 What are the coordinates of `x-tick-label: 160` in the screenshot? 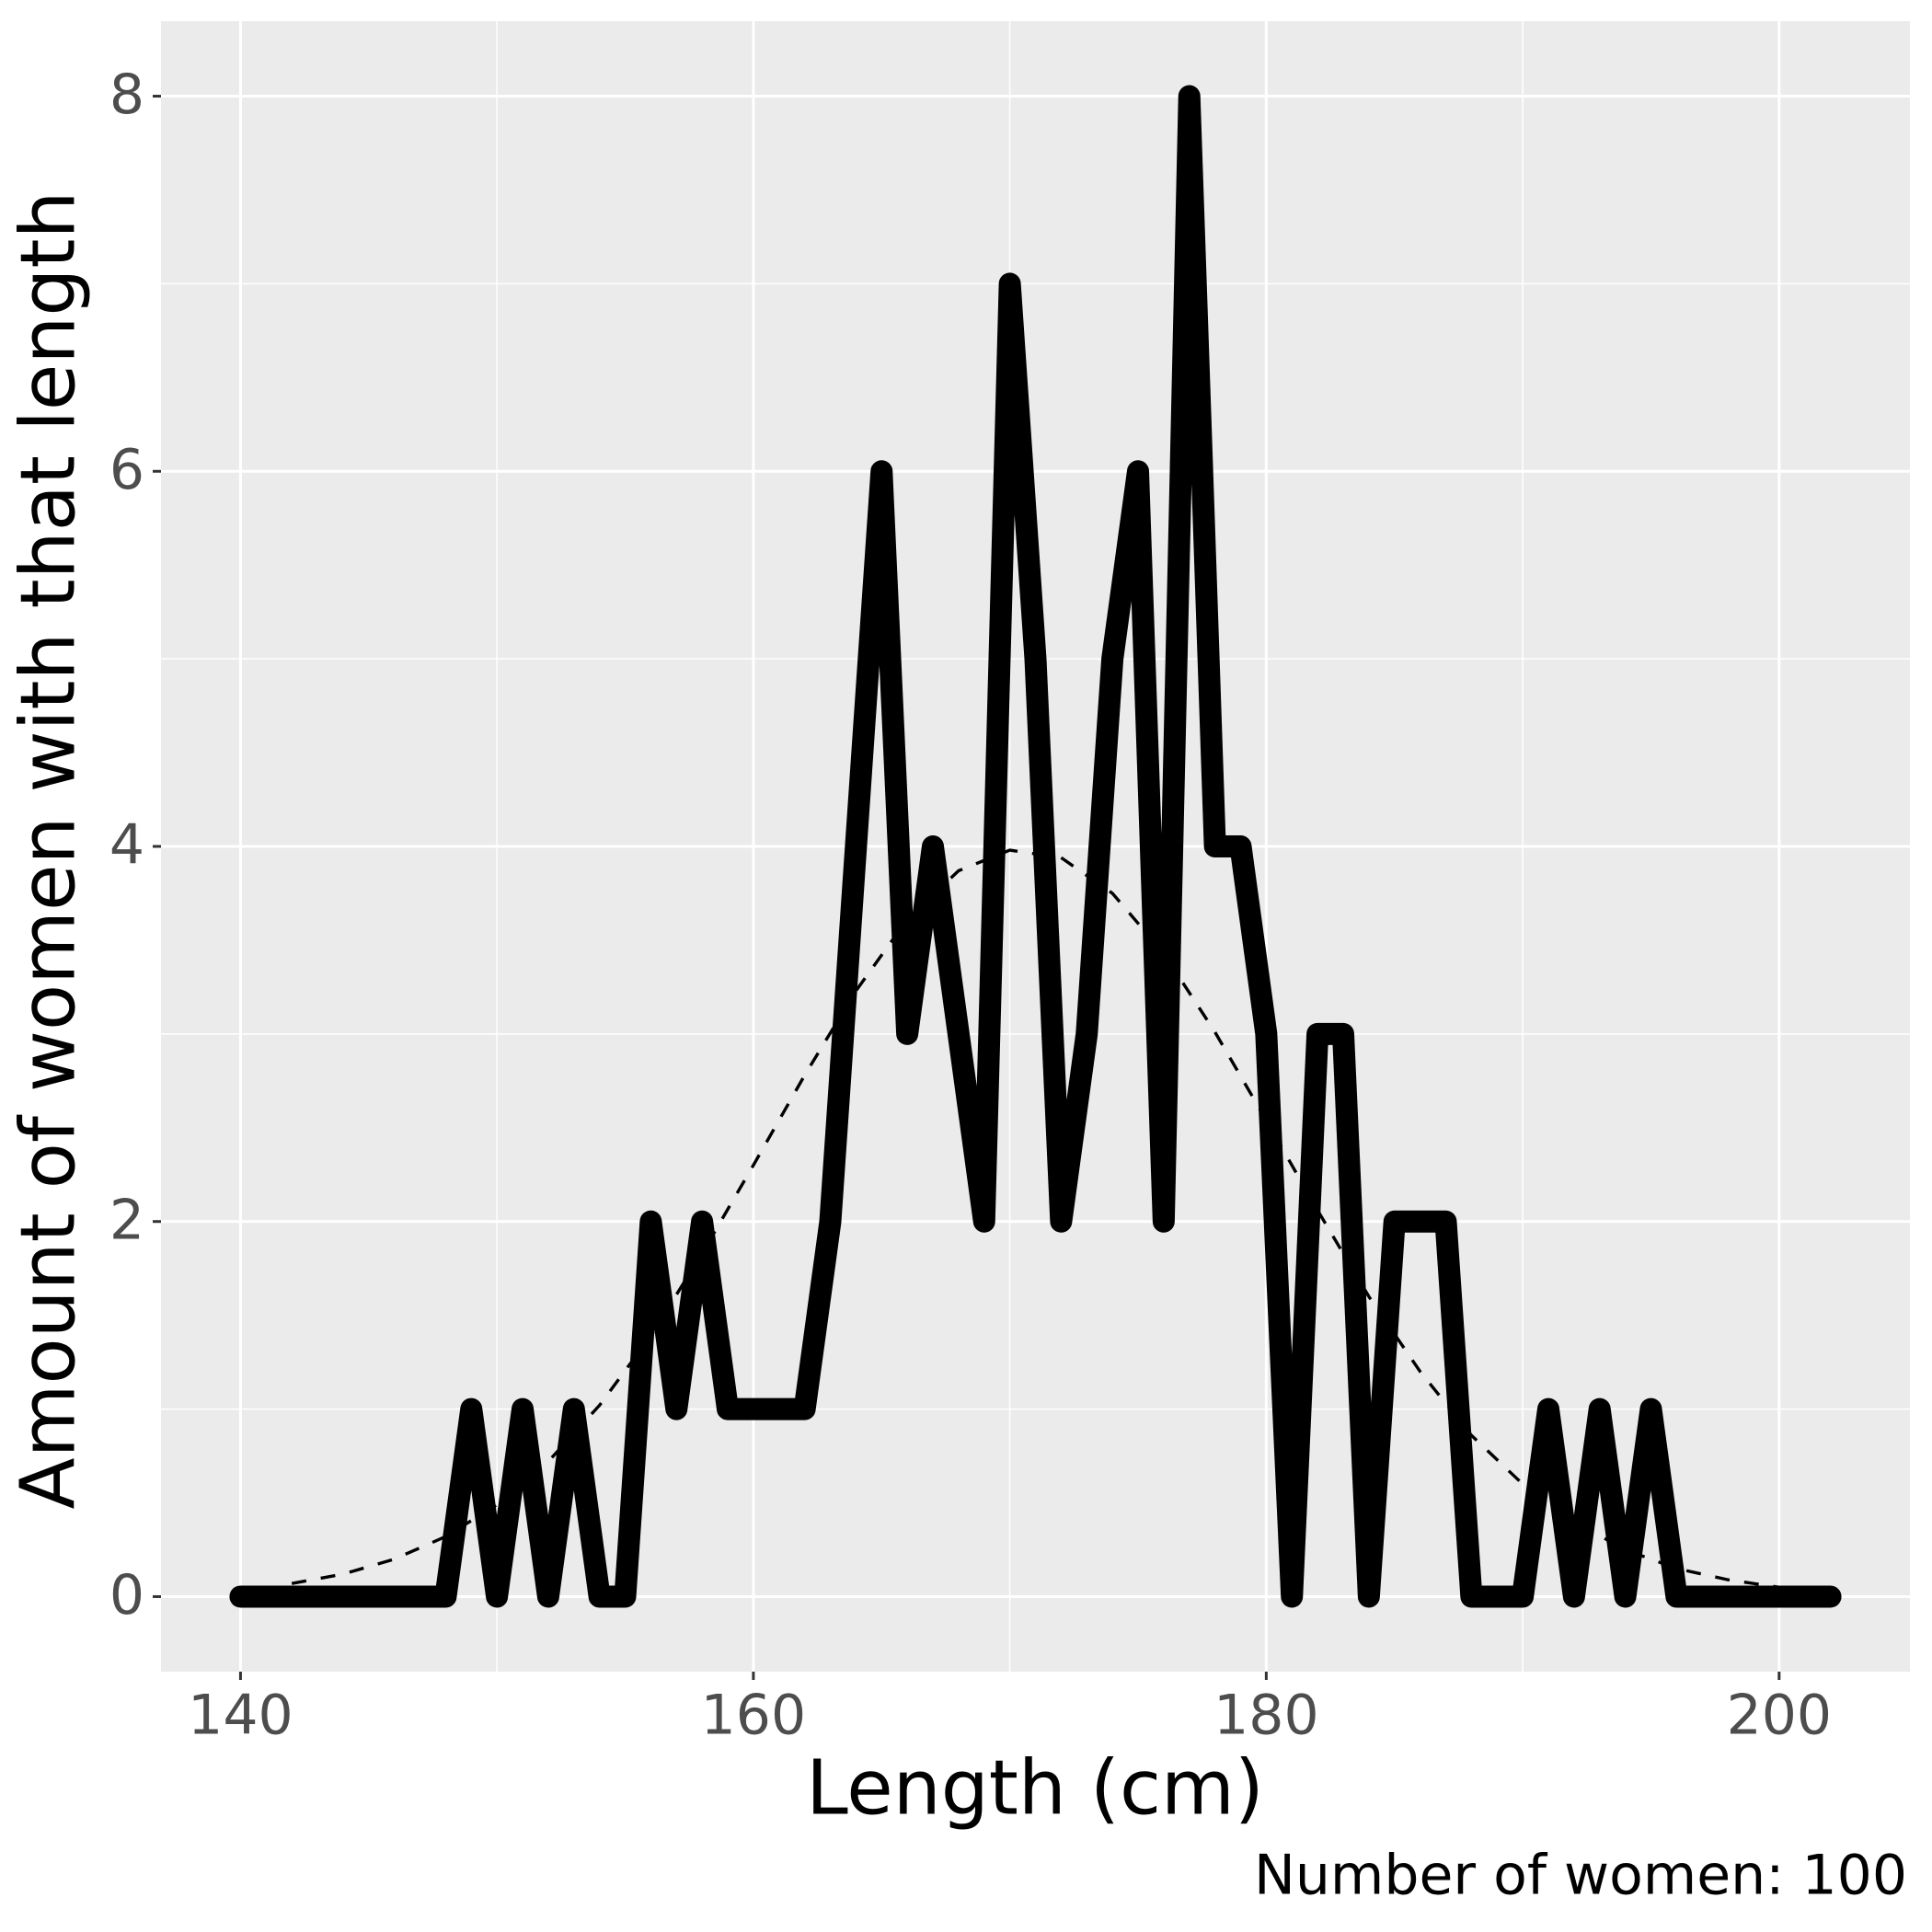 It's located at (754, 1716).